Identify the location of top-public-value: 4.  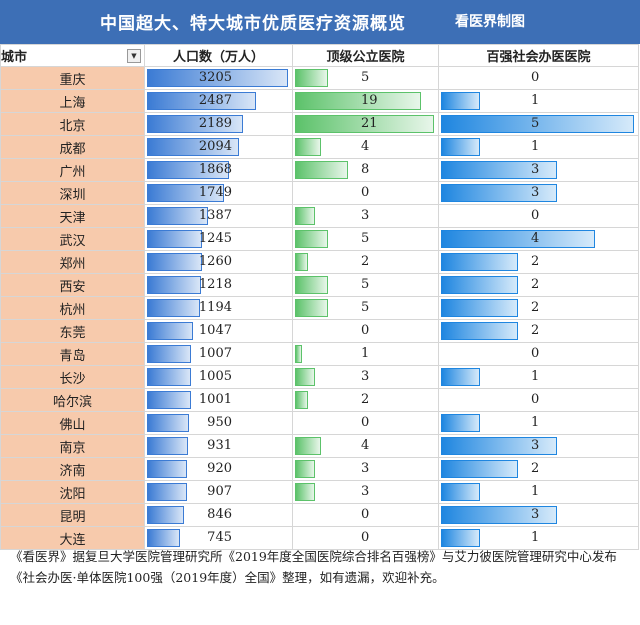
(365, 146).